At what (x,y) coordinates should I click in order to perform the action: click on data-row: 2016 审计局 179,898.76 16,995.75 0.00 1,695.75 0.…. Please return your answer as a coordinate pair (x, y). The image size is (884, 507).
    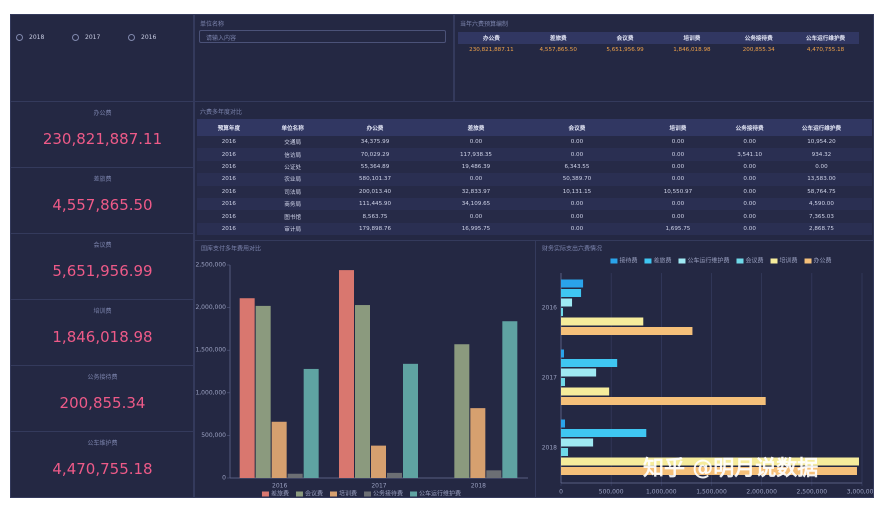
    Looking at the image, I should click on (534, 229).